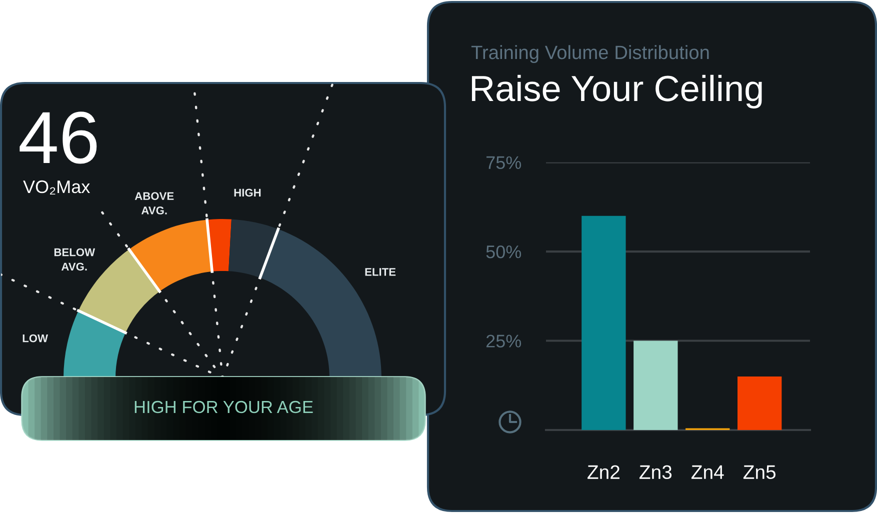 The image size is (877, 513). I want to click on x-tick-label: Zn5, so click(759, 472).